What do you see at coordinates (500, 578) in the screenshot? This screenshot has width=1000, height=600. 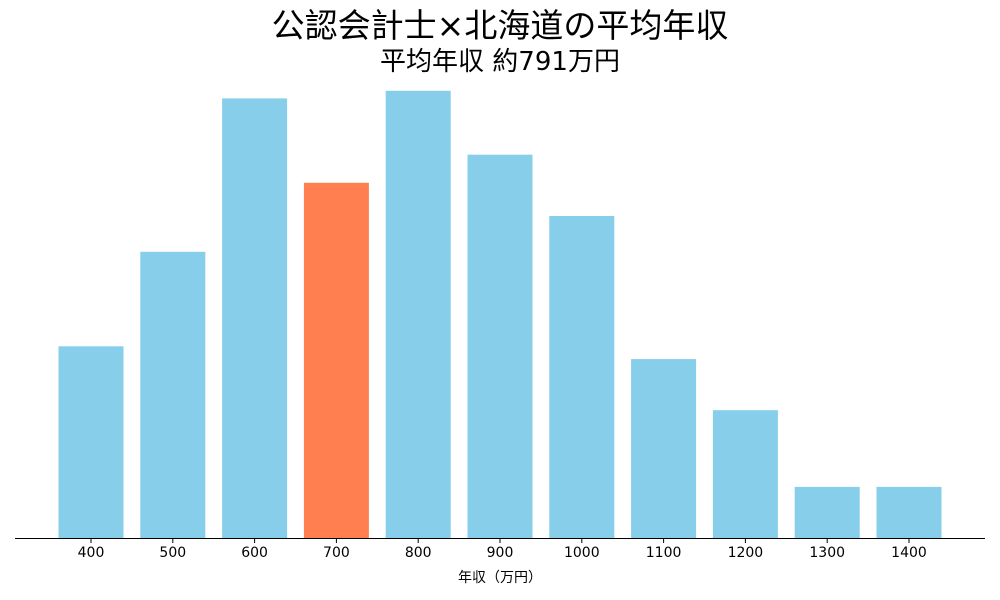 I see `x-axis-label: 年収（万円）` at bounding box center [500, 578].